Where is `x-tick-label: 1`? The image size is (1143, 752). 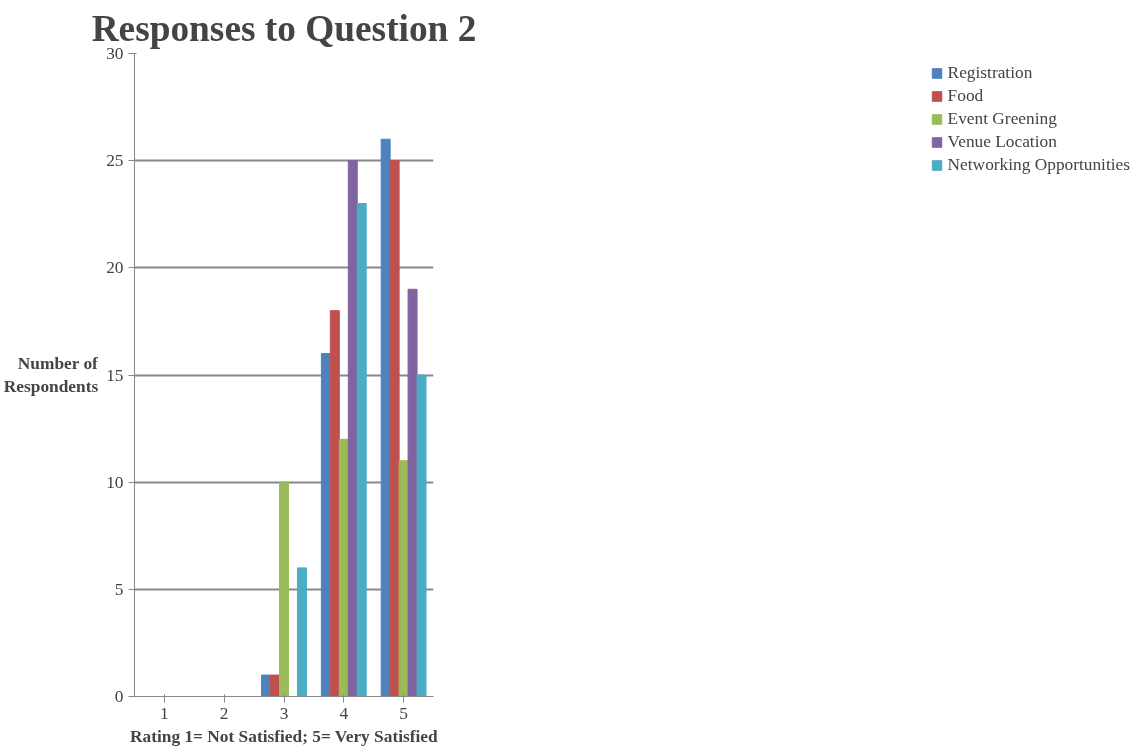 x-tick-label: 1 is located at coordinates (164, 713).